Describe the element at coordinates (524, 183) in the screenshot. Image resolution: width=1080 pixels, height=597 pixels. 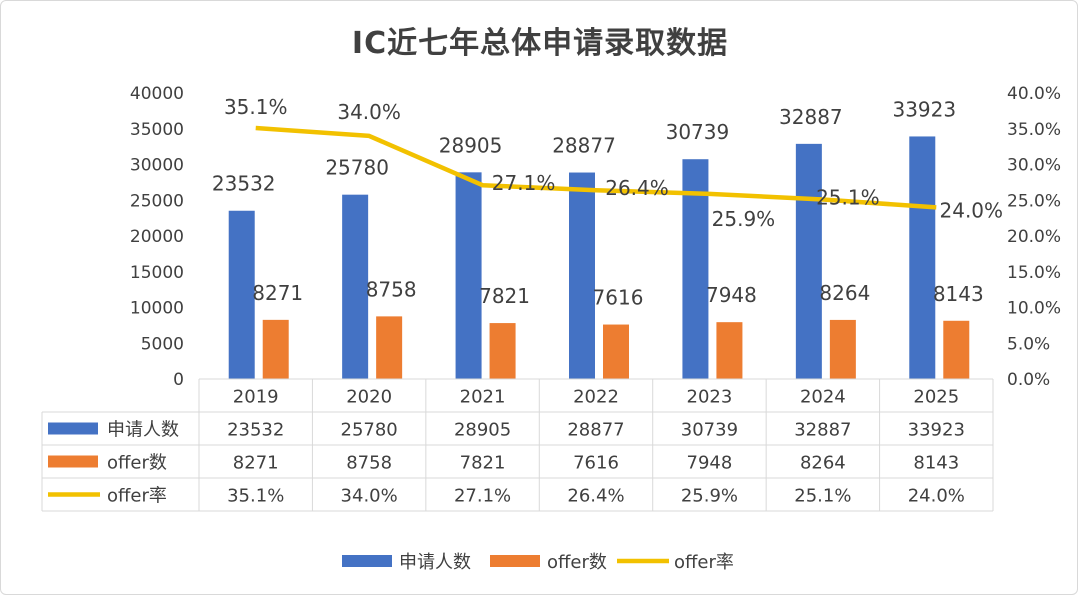
I see `offer-rate-label: 27.1%` at that location.